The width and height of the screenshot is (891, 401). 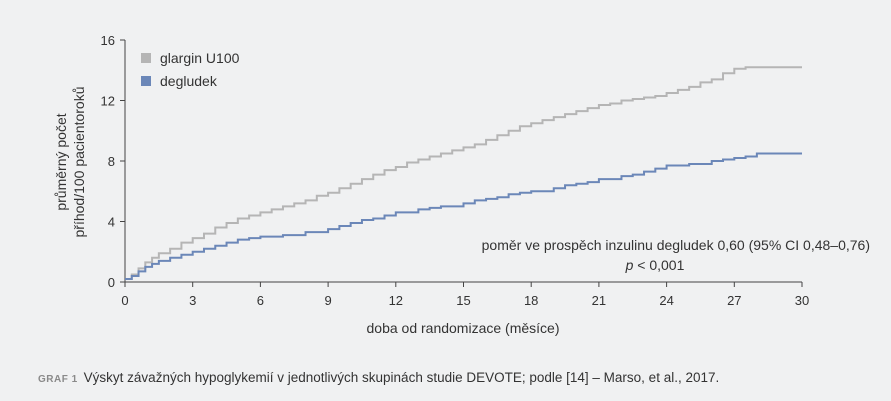 What do you see at coordinates (200, 58) in the screenshot?
I see `legend-label-glargin: glargin U100` at bounding box center [200, 58].